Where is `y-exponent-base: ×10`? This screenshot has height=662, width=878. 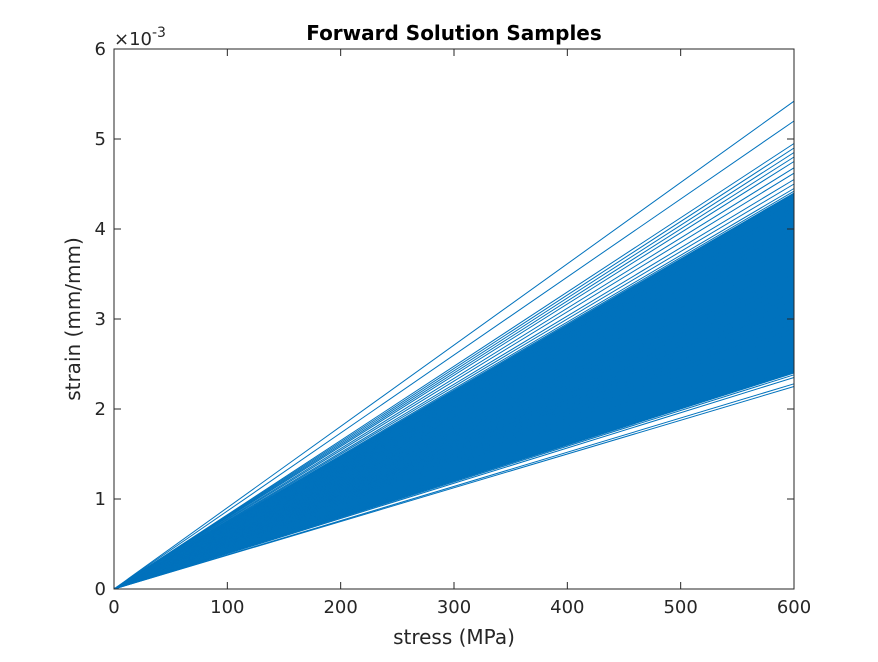
y-exponent-base: ×10 is located at coordinates (133, 39).